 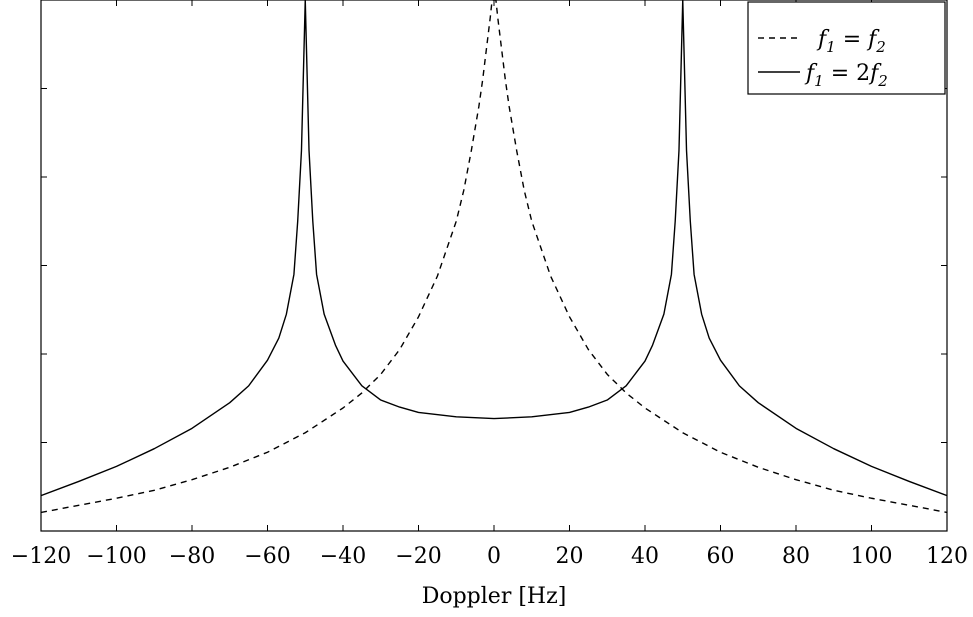 I want to click on x-tick-label: 100, so click(x=872, y=556).